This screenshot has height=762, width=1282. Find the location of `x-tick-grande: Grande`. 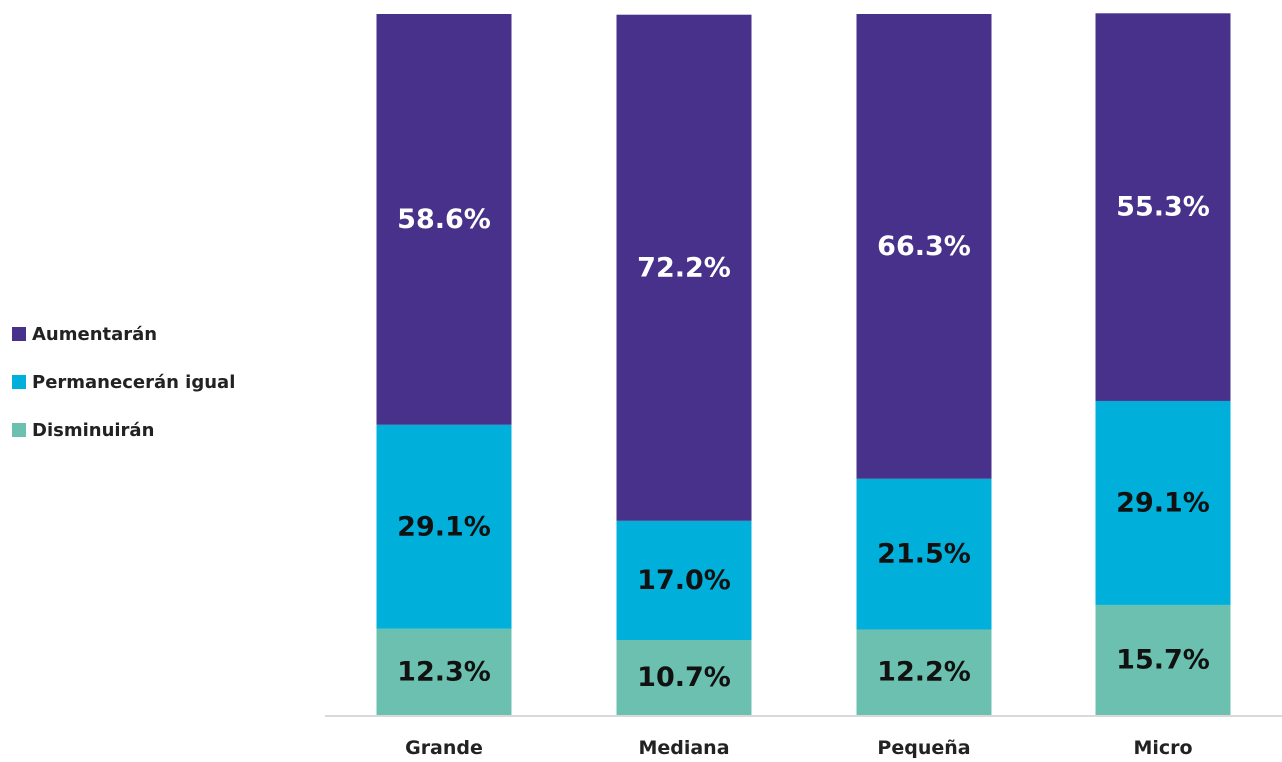

x-tick-grande: Grande is located at coordinates (444, 748).